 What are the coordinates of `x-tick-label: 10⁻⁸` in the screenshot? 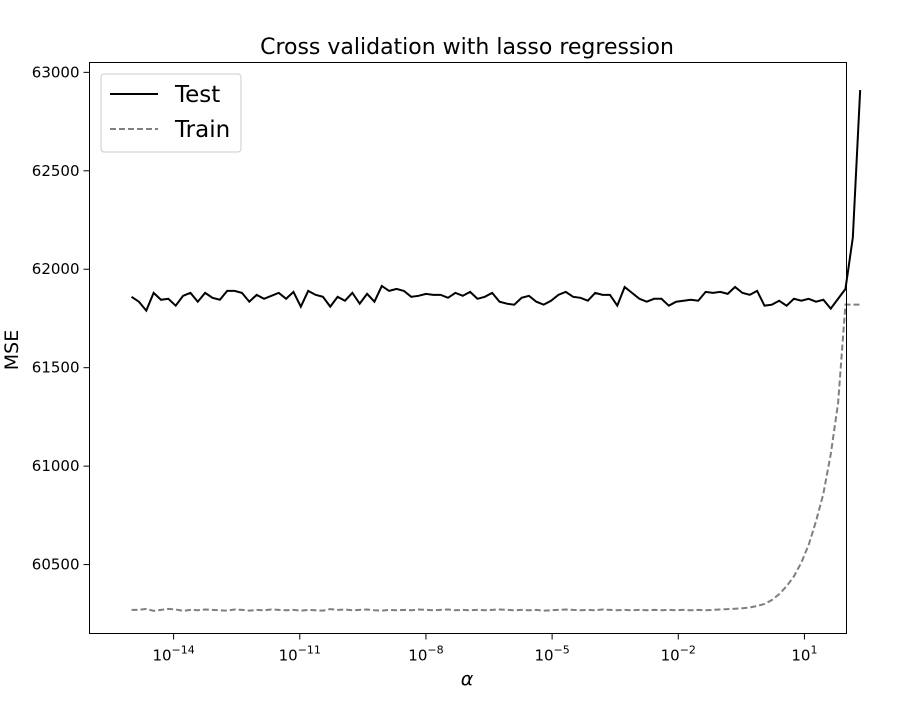 It's located at (425, 654).